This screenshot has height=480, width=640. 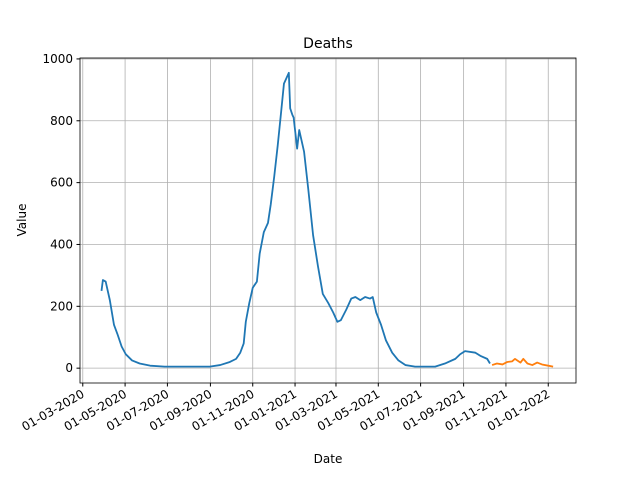 What do you see at coordinates (61, 244) in the screenshot?
I see `y-tick-label: 400` at bounding box center [61, 244].